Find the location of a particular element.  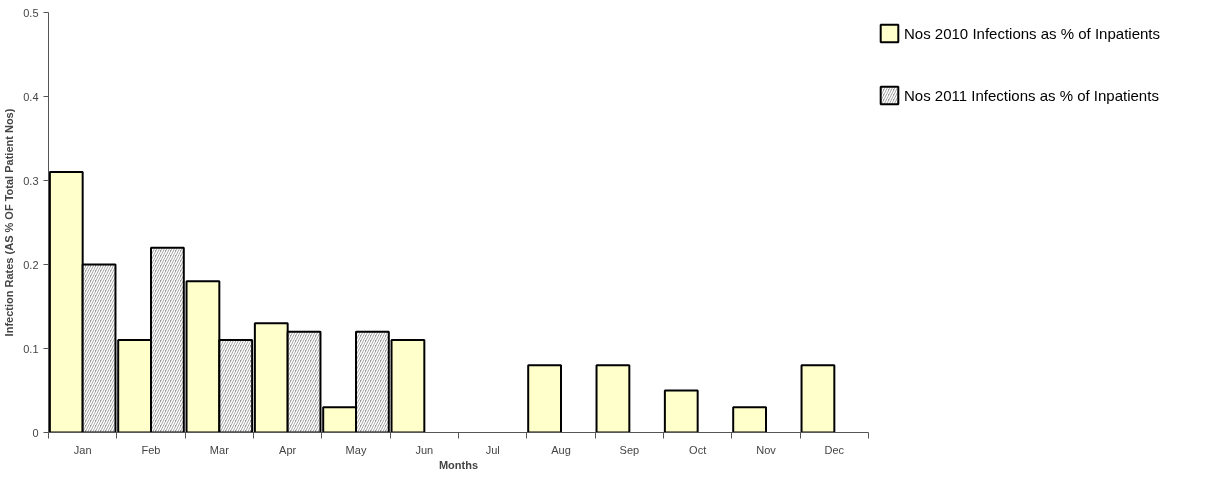

y-tick-label: 0.2 is located at coordinates (31, 264).